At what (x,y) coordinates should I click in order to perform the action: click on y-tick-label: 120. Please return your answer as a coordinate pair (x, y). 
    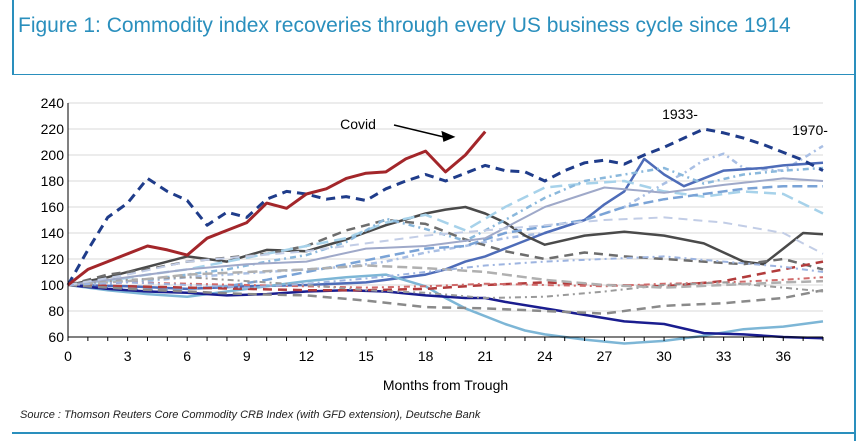
    Looking at the image, I should click on (53, 259).